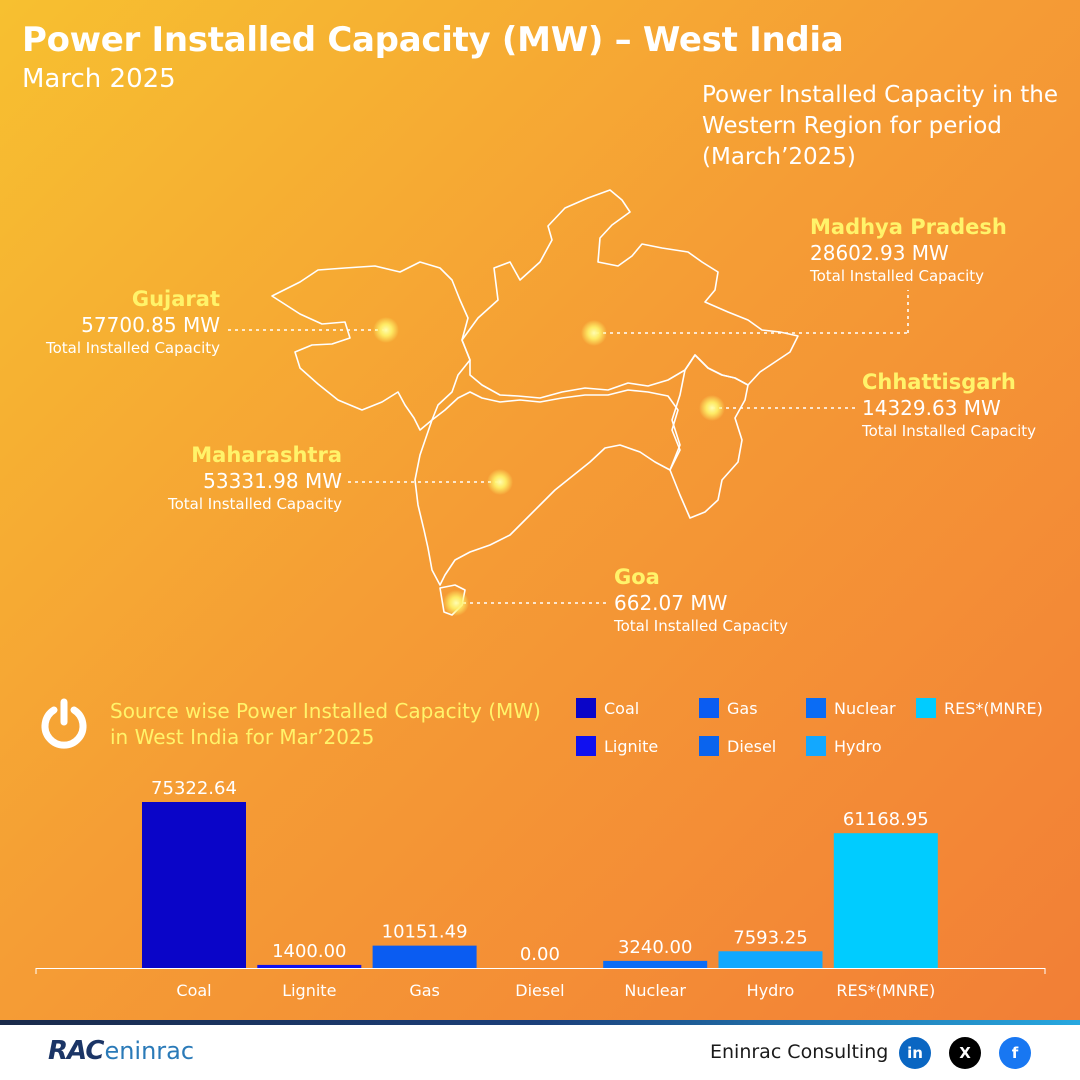 This screenshot has width=1080, height=1080. I want to click on chhattisgarh-marker, so click(712, 408).